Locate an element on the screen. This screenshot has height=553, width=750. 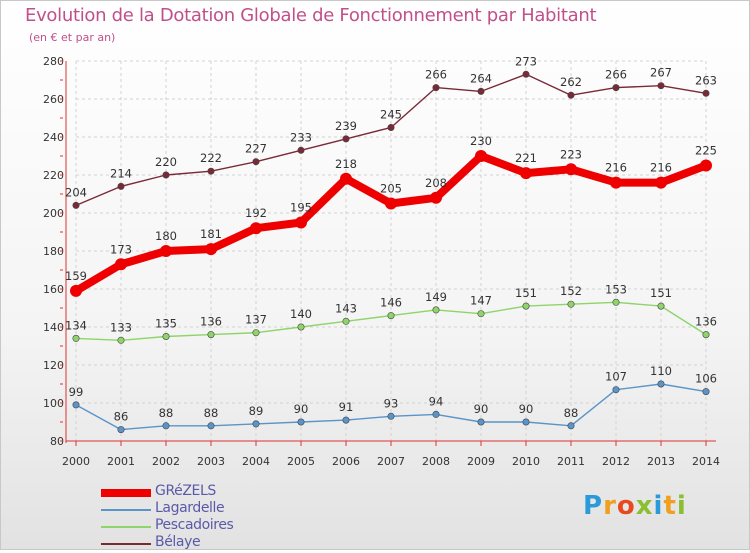
x-tick-label: 2011 is located at coordinates (571, 461).